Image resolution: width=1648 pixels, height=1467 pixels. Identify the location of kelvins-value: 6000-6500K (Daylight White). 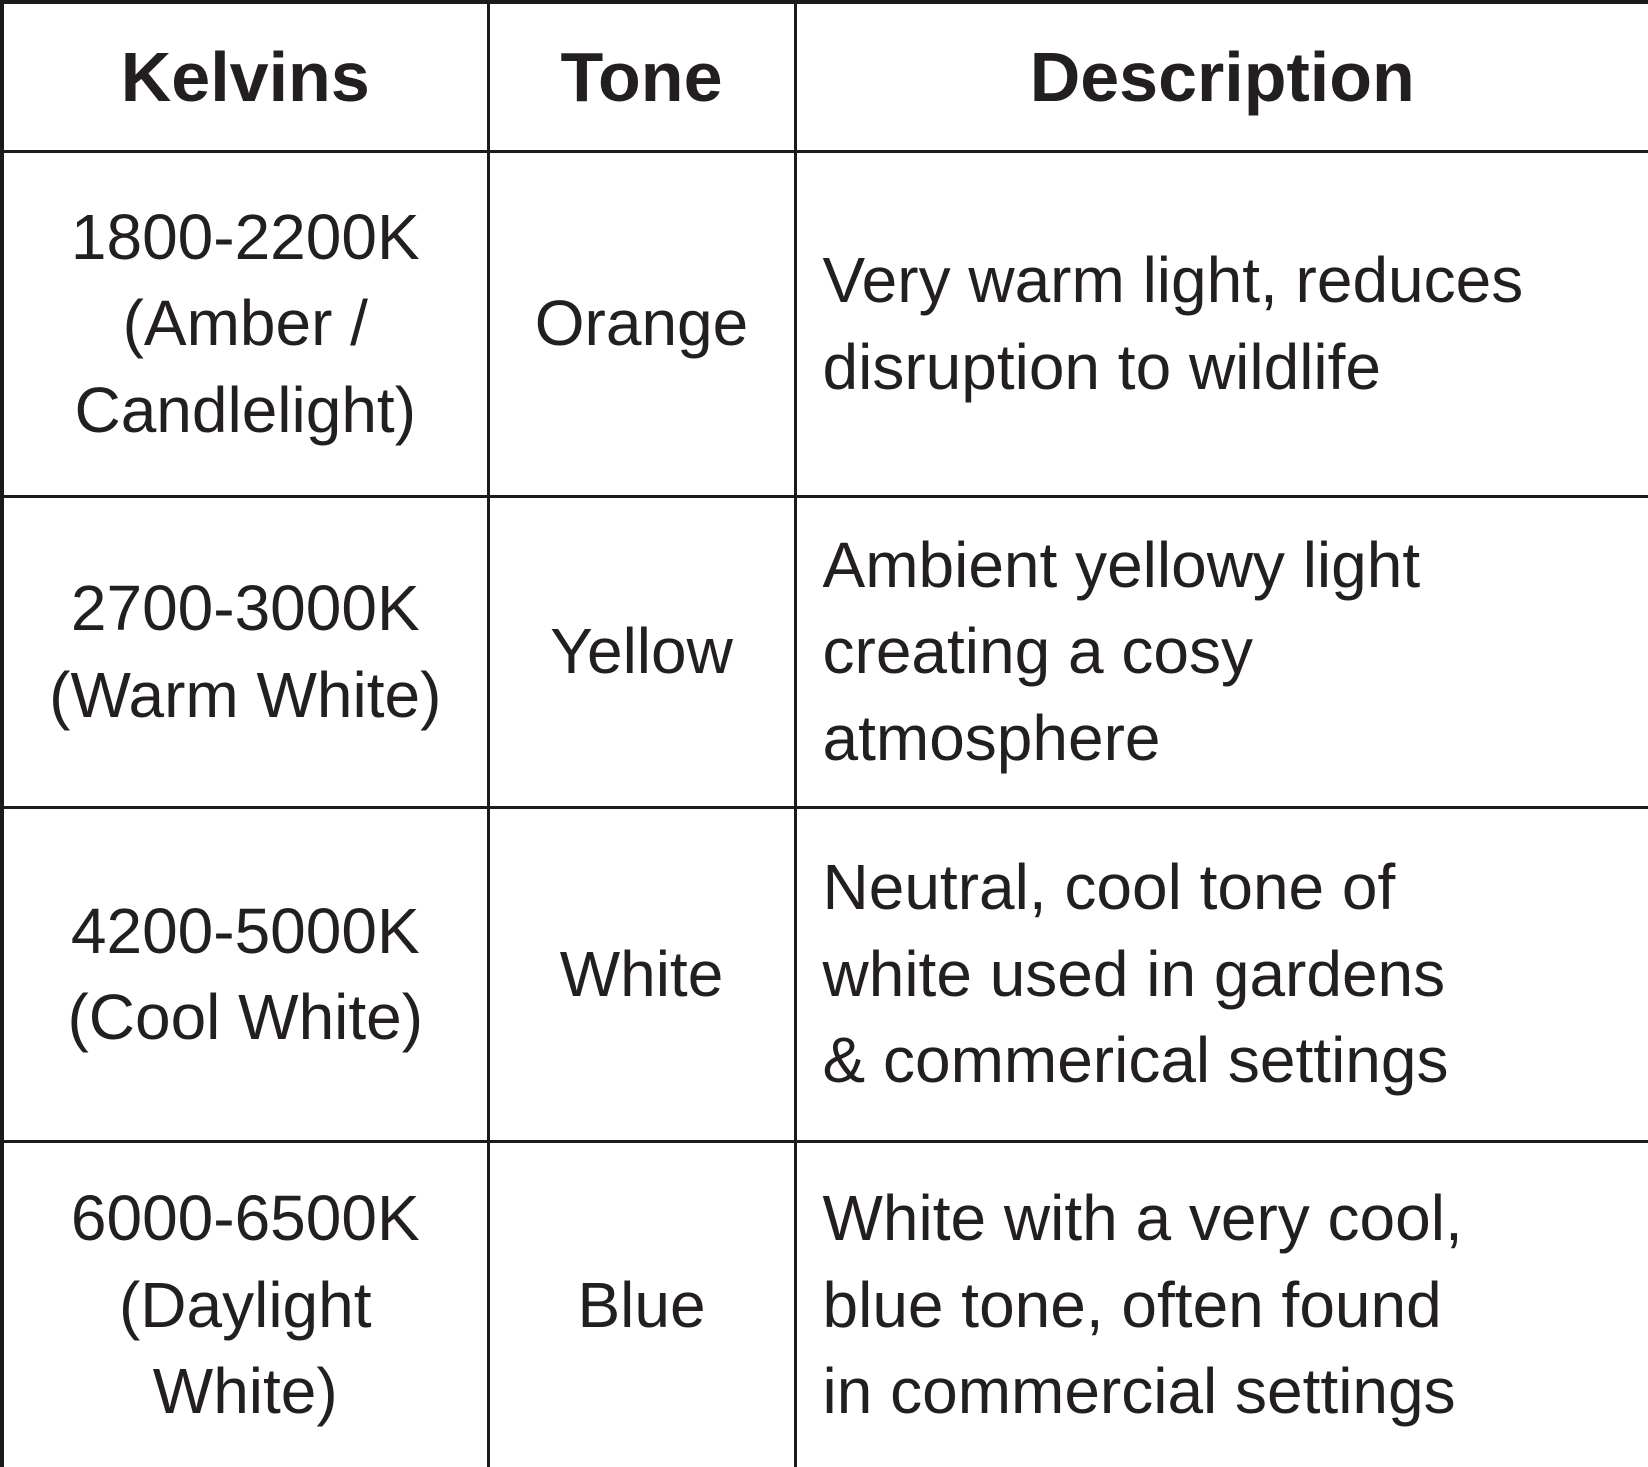
(245, 1303).